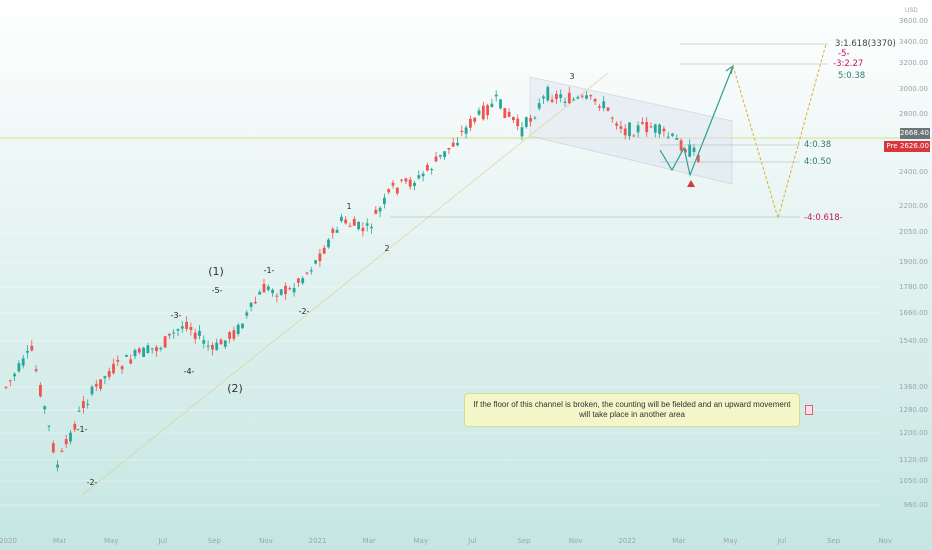 Image resolution: width=932 pixels, height=550 pixels. What do you see at coordinates (524, 541) in the screenshot?
I see `x-tick-label: Sep` at bounding box center [524, 541].